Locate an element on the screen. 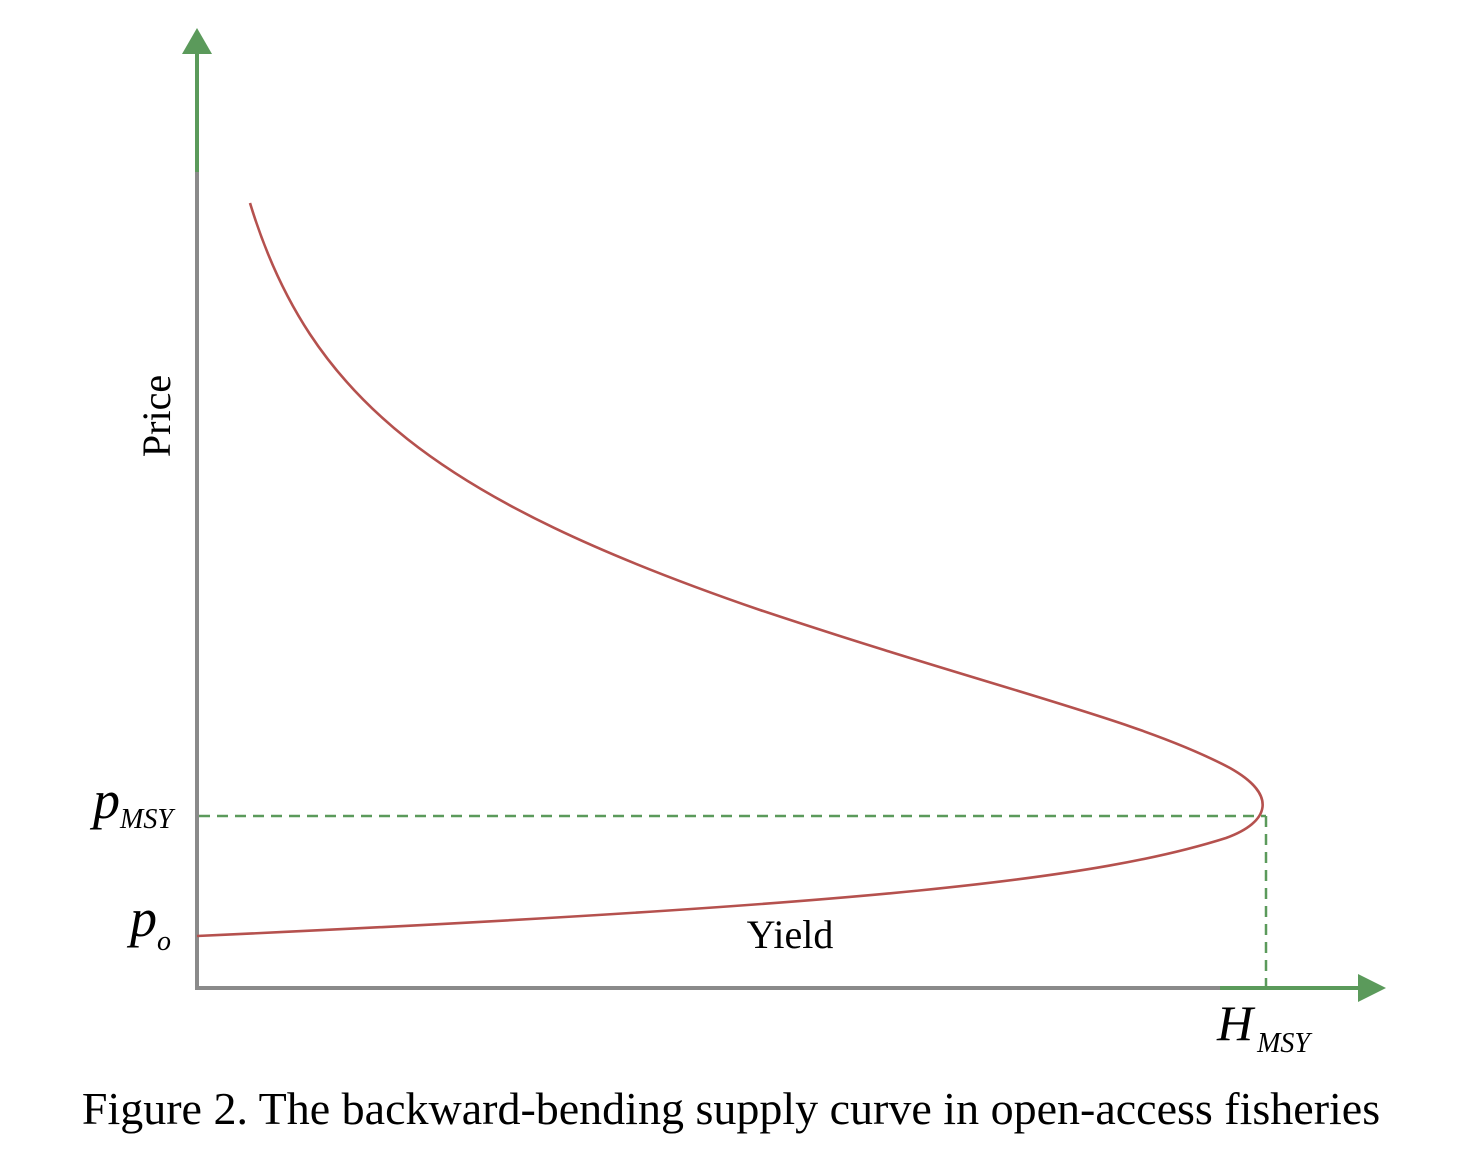 This screenshot has height=1166, width=1462. y-axis-arrowhead is located at coordinates (197, 41).